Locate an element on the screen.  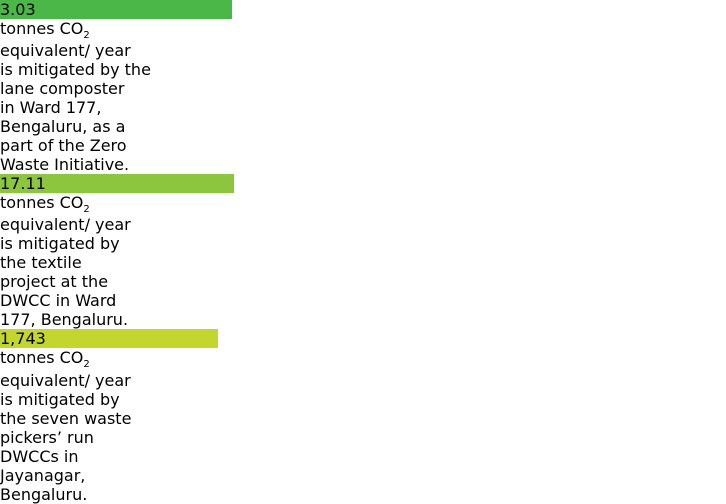
text-line: 177, Bengaluru. is located at coordinates (64, 320).